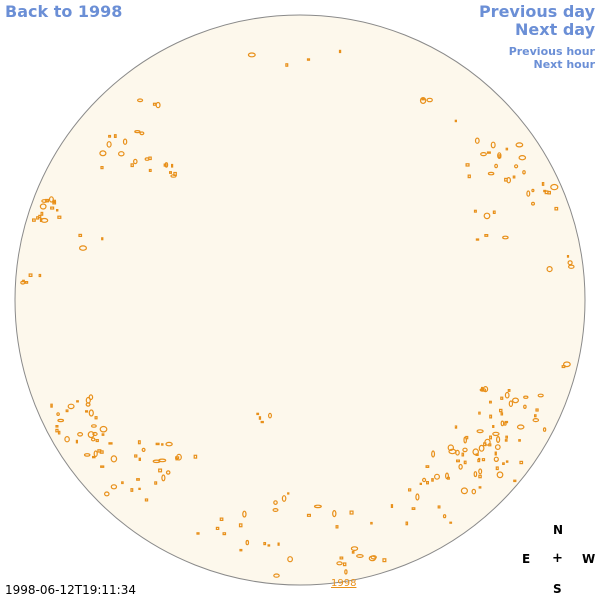 The image size is (600, 600). Describe the element at coordinates (557, 558) in the screenshot. I see `compass-center-icon: +` at that location.